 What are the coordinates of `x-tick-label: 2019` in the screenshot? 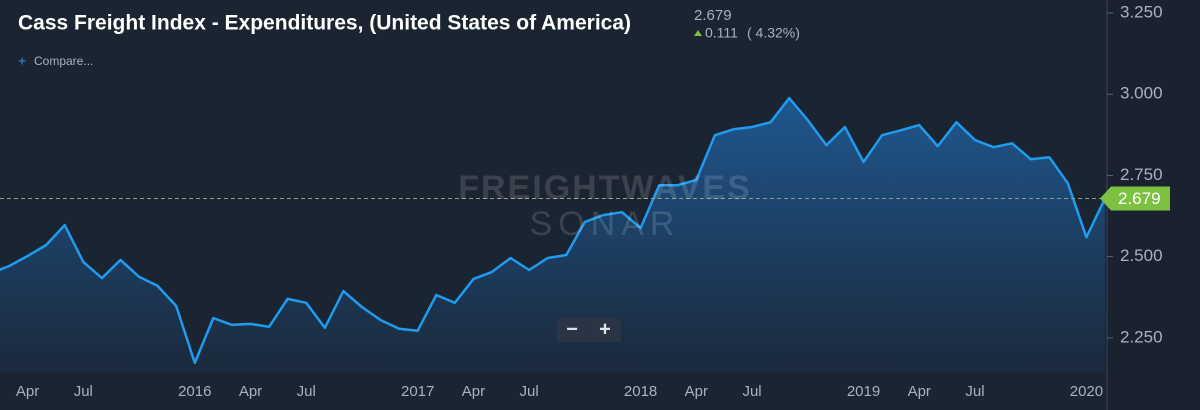 It's located at (863, 391).